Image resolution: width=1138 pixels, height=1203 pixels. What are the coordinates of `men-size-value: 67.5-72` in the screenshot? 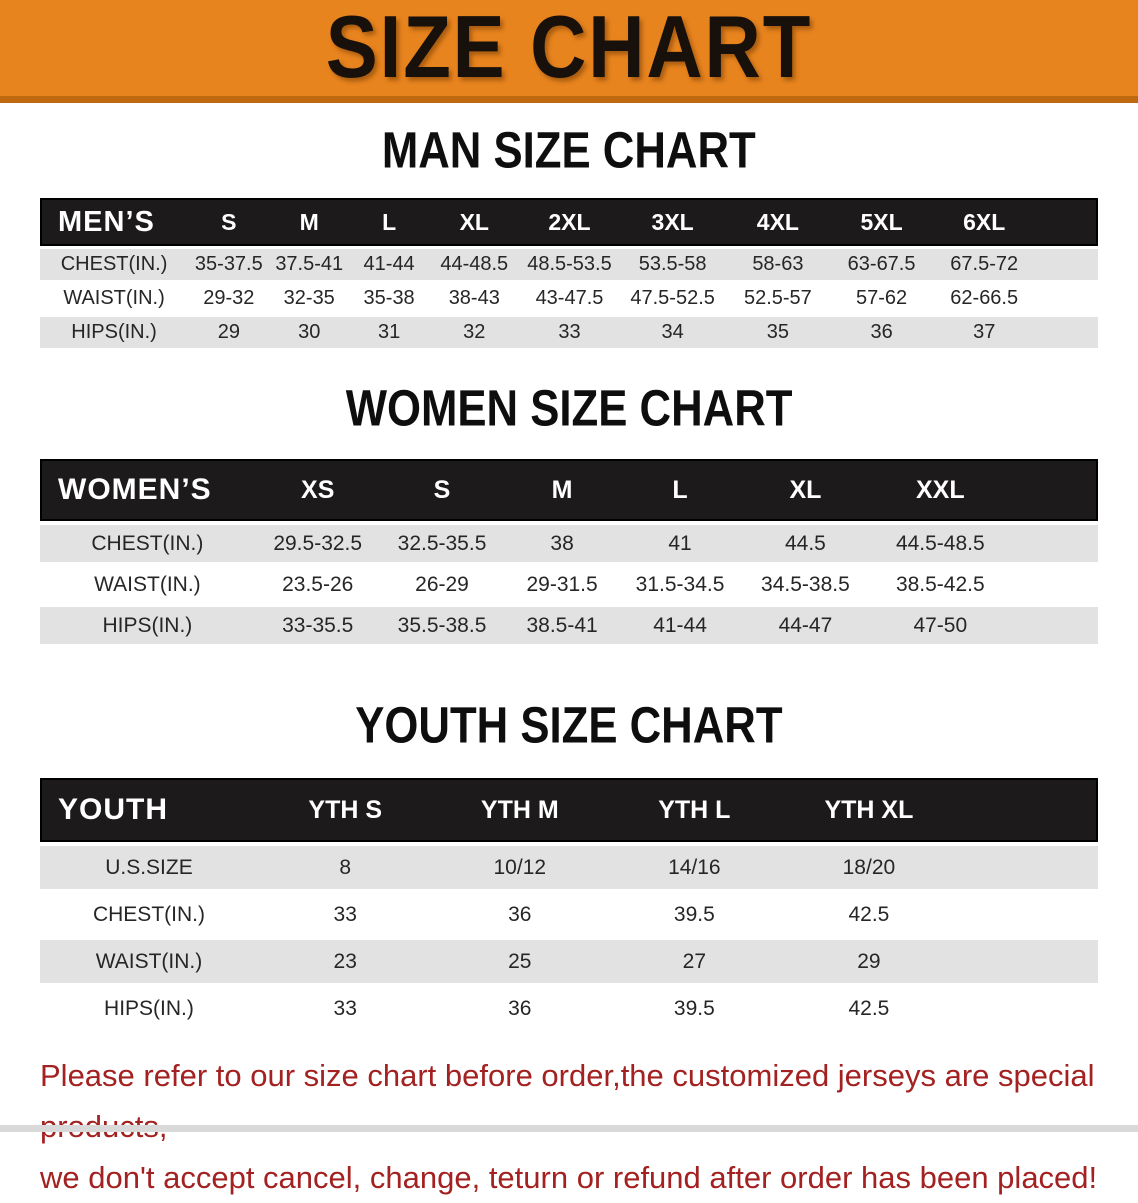 It's located at (984, 264).